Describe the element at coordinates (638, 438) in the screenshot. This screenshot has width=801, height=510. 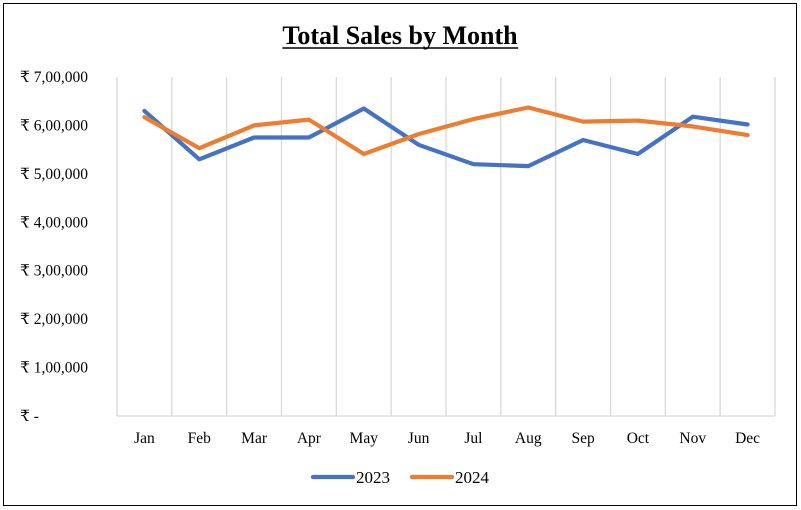
I see `x-tick-label: Oct` at that location.